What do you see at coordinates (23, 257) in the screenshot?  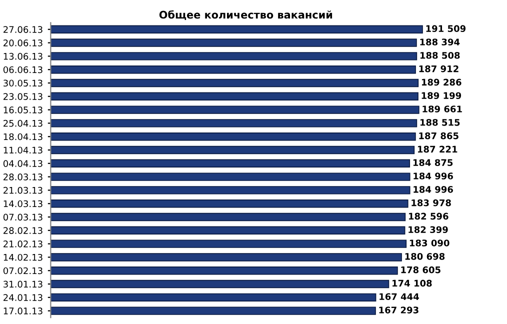 I see `y-tick-label: 14.02.13` at bounding box center [23, 257].